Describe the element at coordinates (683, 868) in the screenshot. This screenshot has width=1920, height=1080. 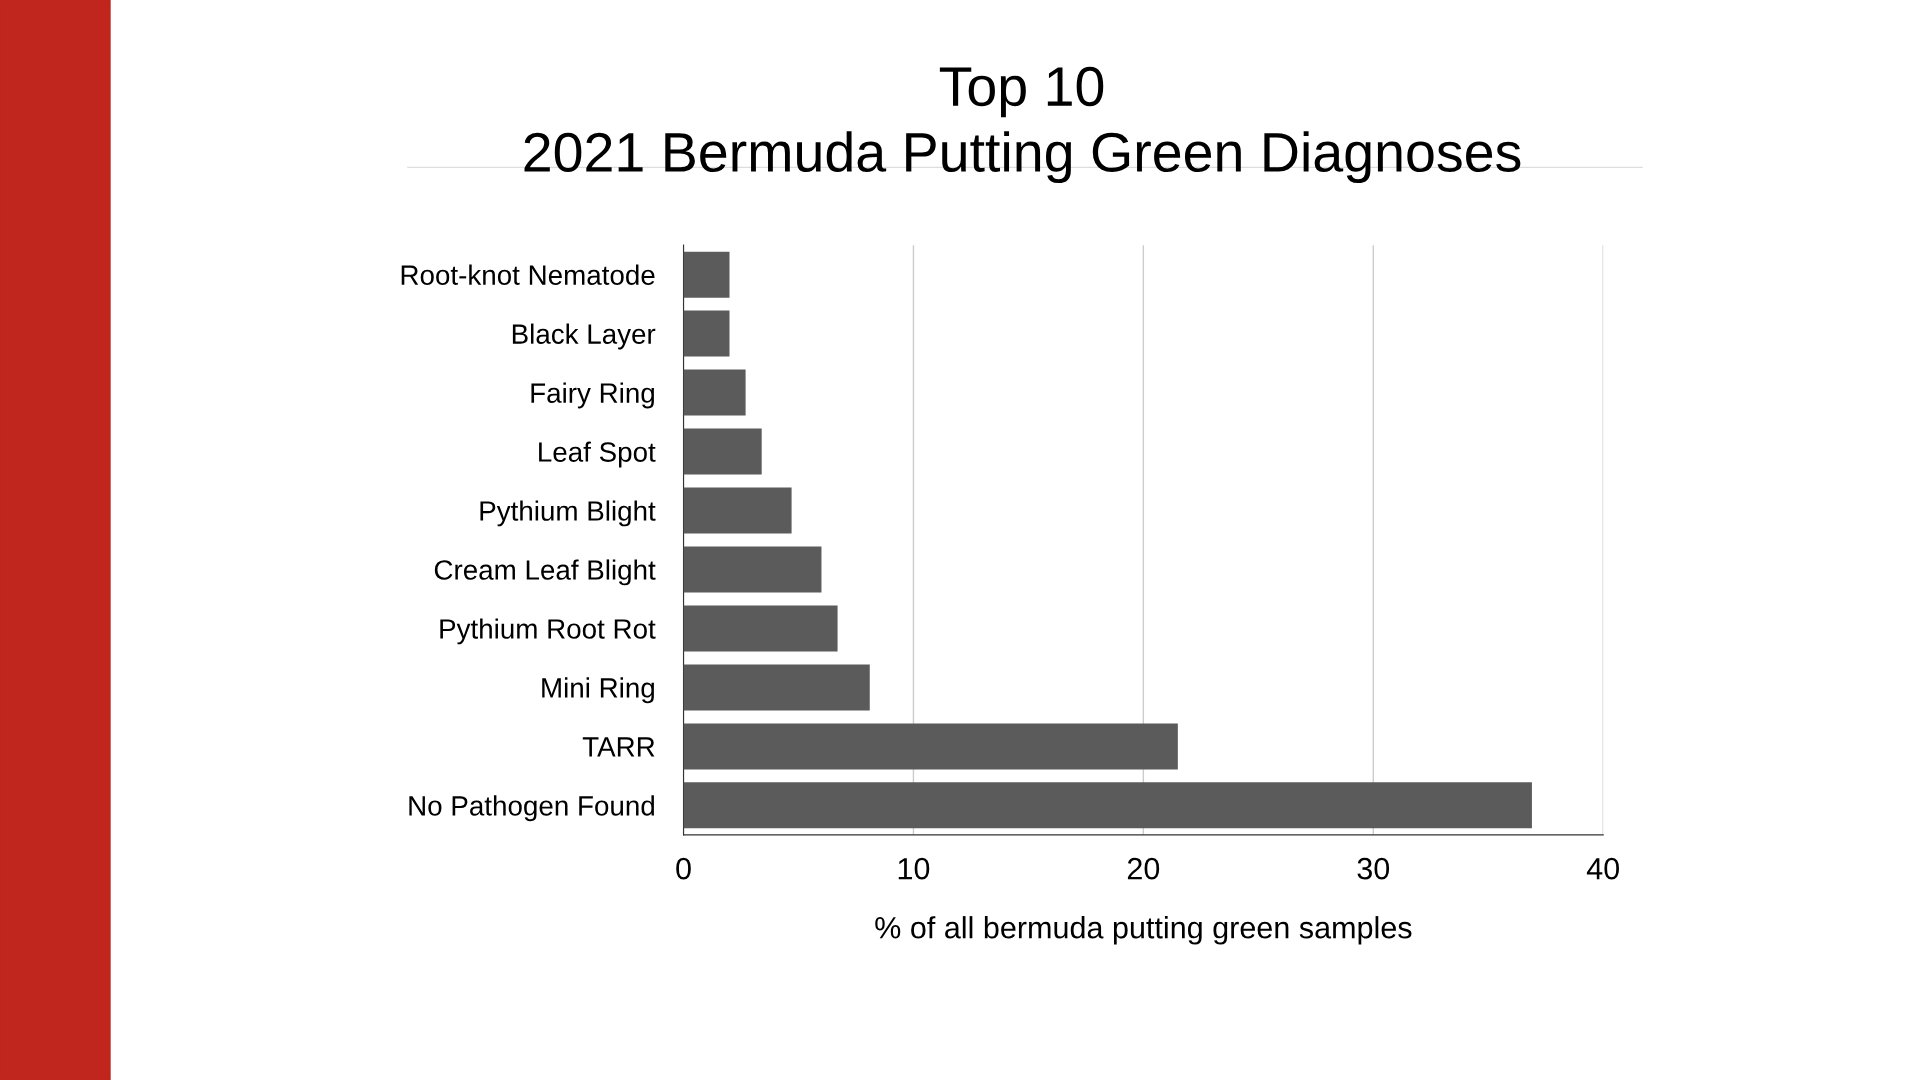
I see `x-tick-label: 0` at that location.